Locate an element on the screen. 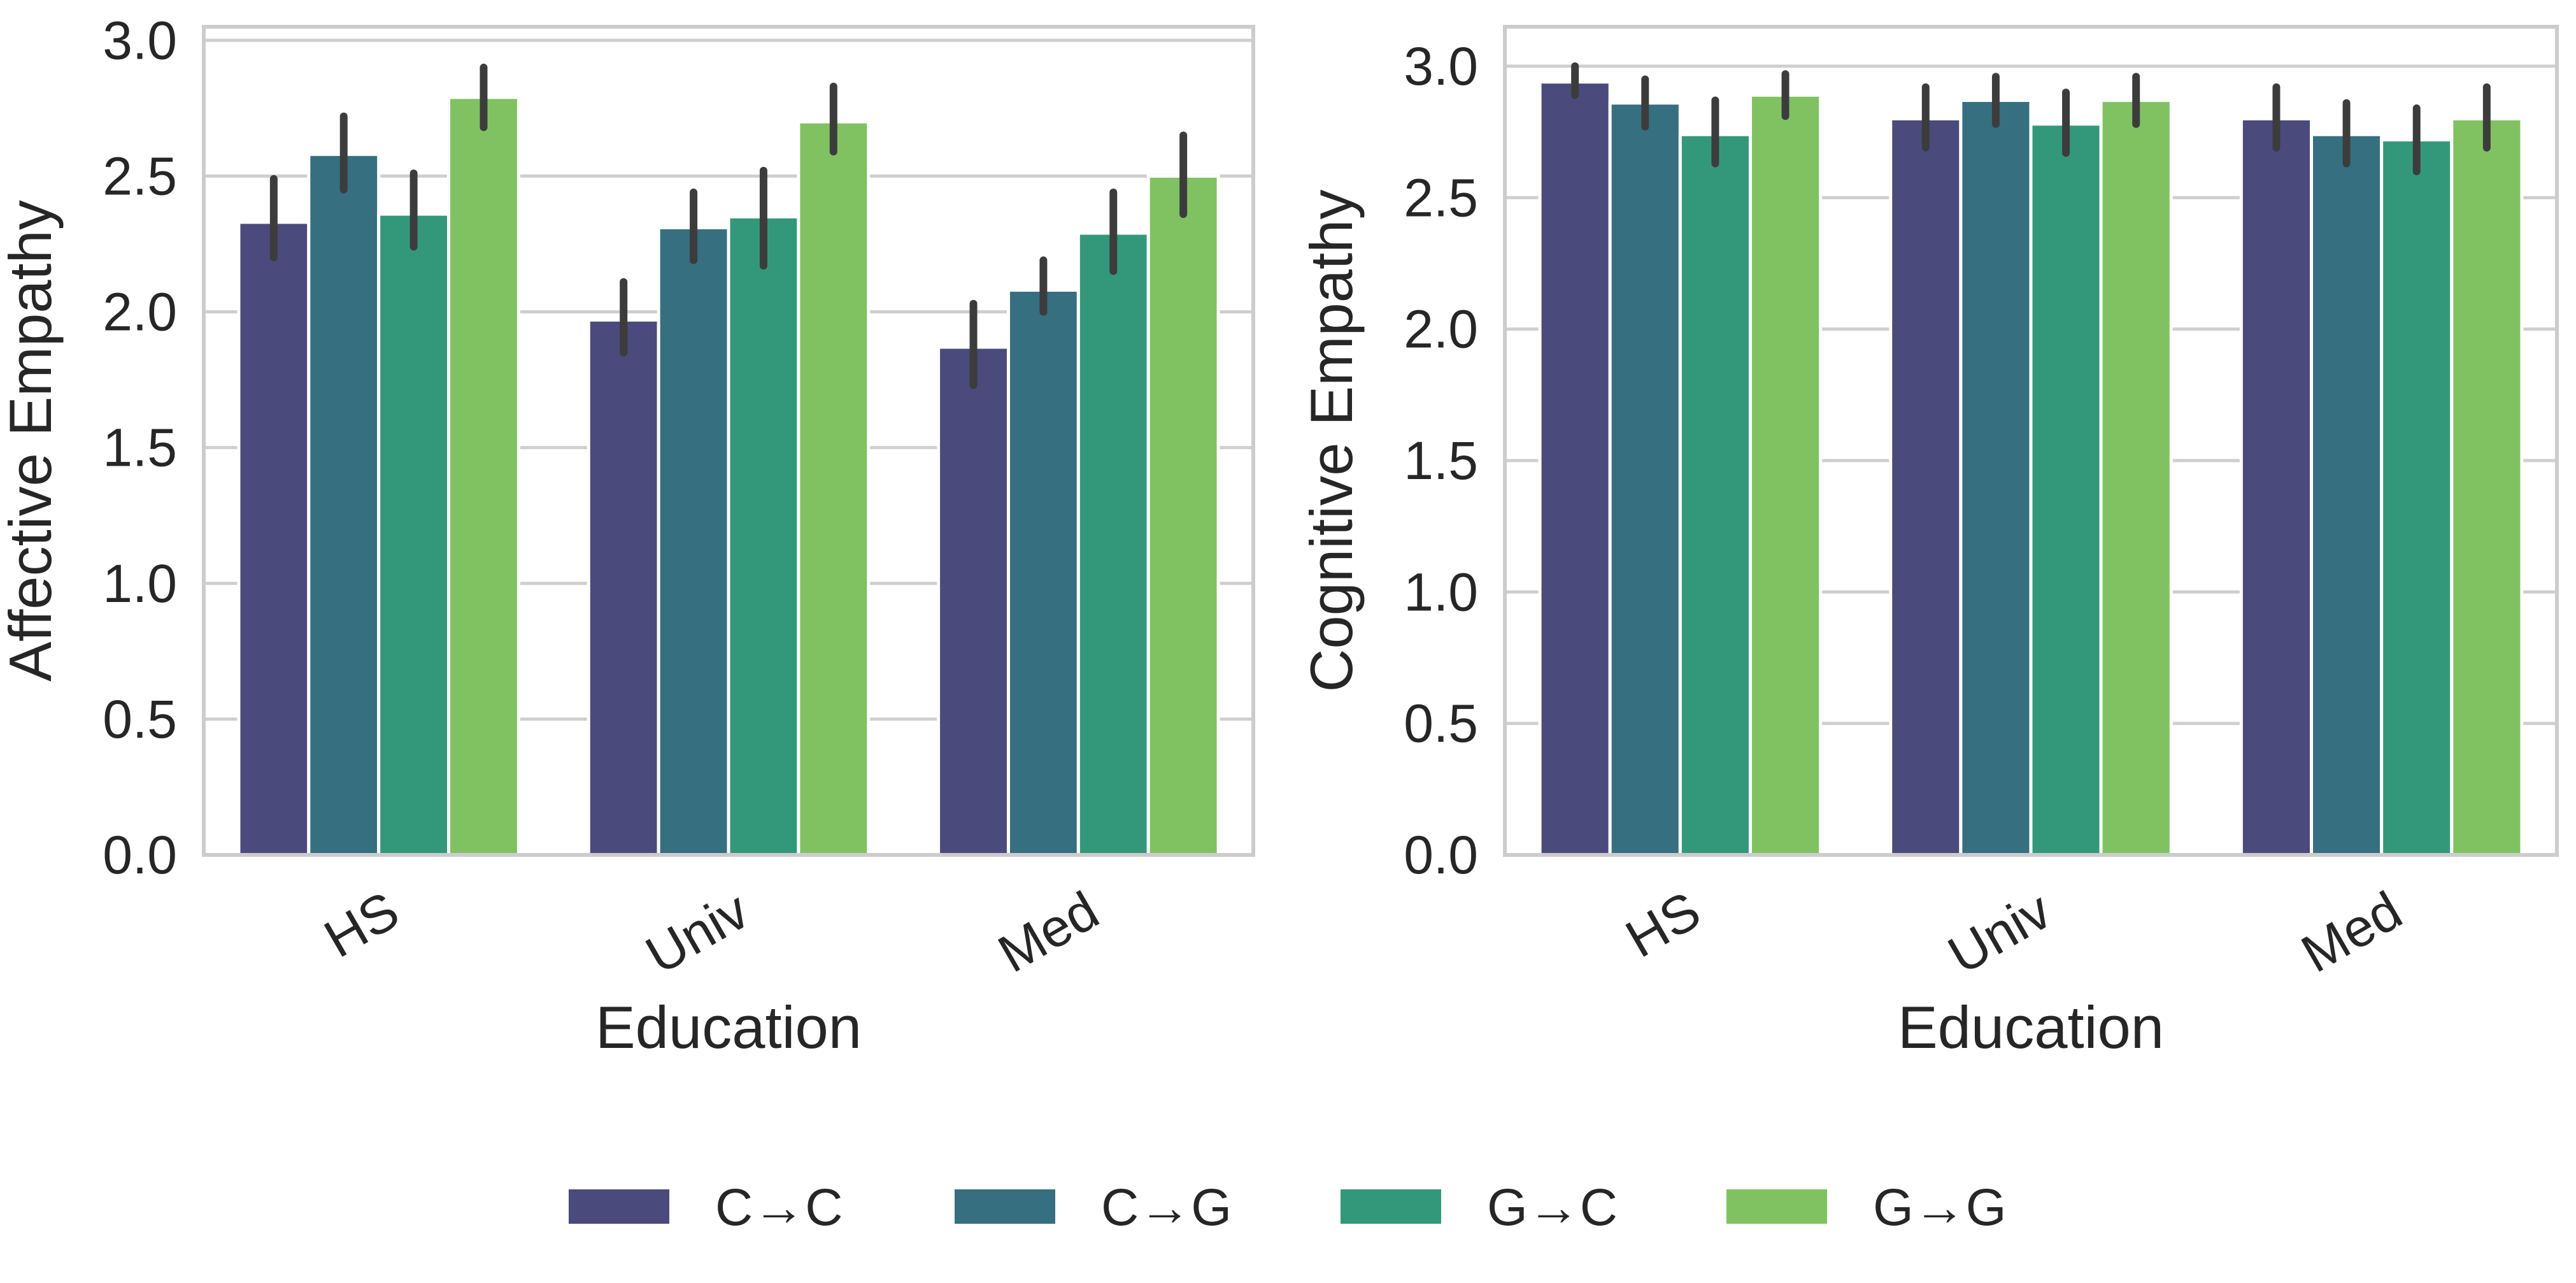 Image resolution: width=2576 pixels, height=1283 pixels. legend-label-3: G→G is located at coordinates (1940, 1207).